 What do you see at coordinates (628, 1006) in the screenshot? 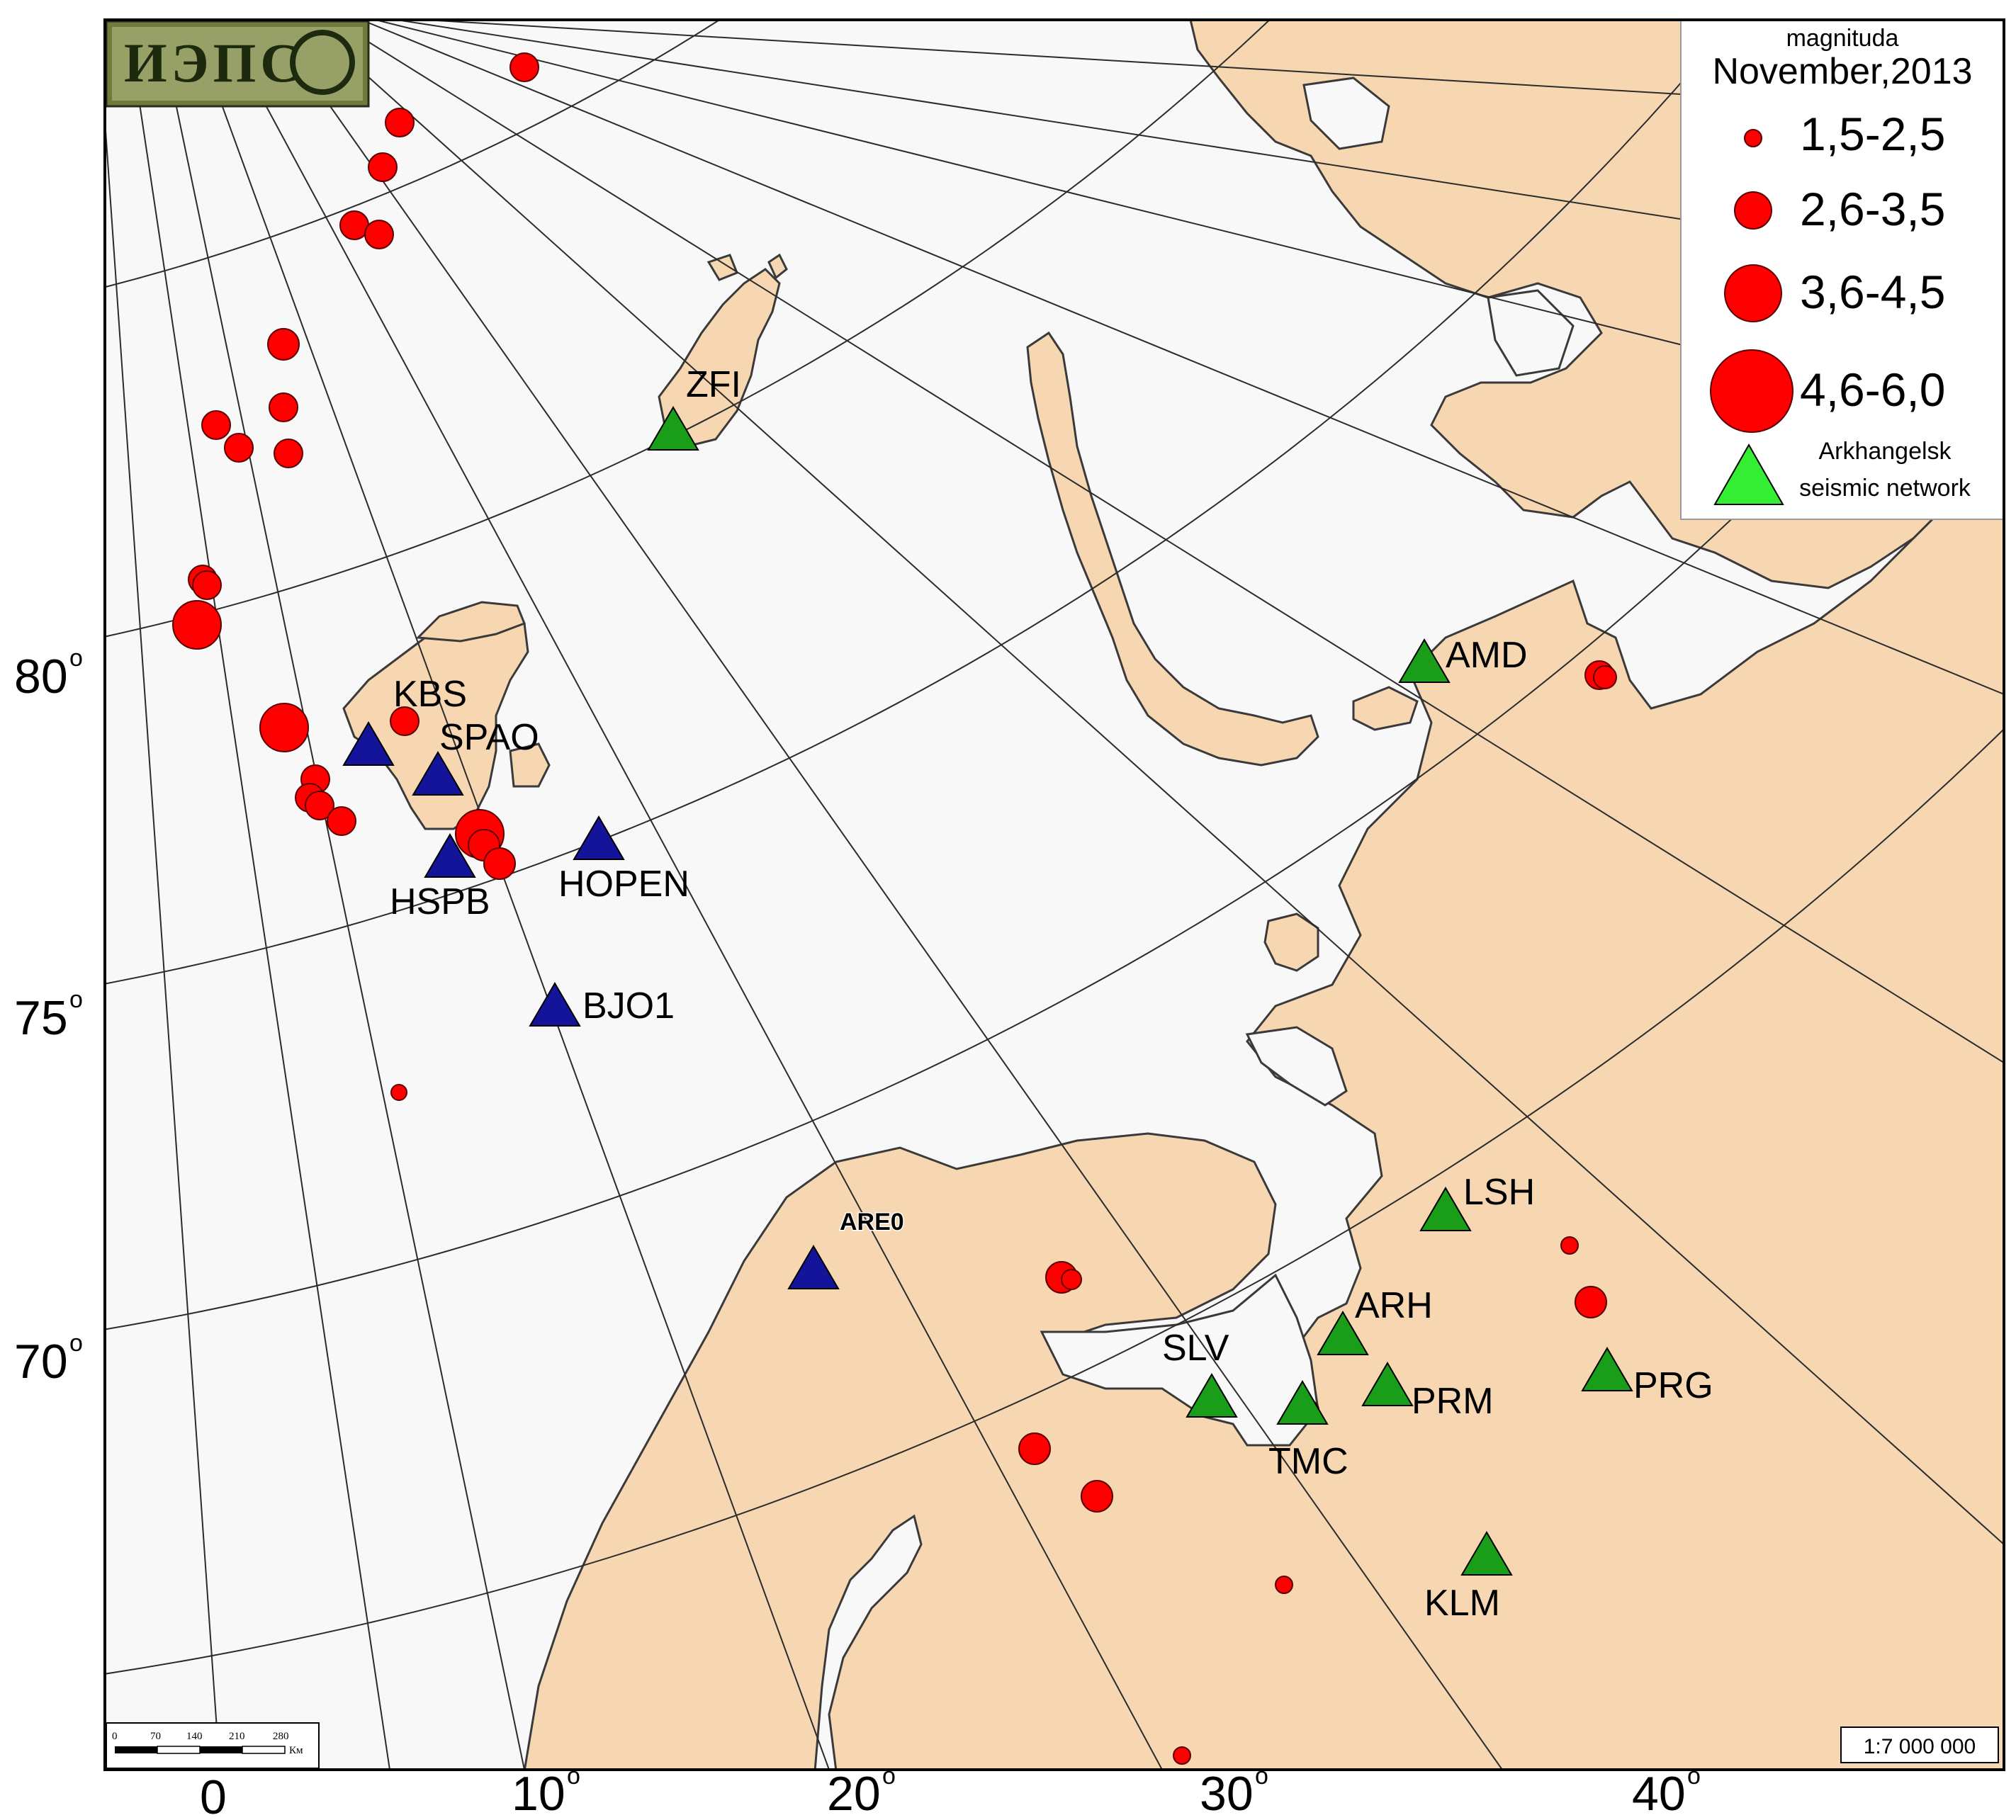
I see `station-label-bjo1: BJO1` at bounding box center [628, 1006].